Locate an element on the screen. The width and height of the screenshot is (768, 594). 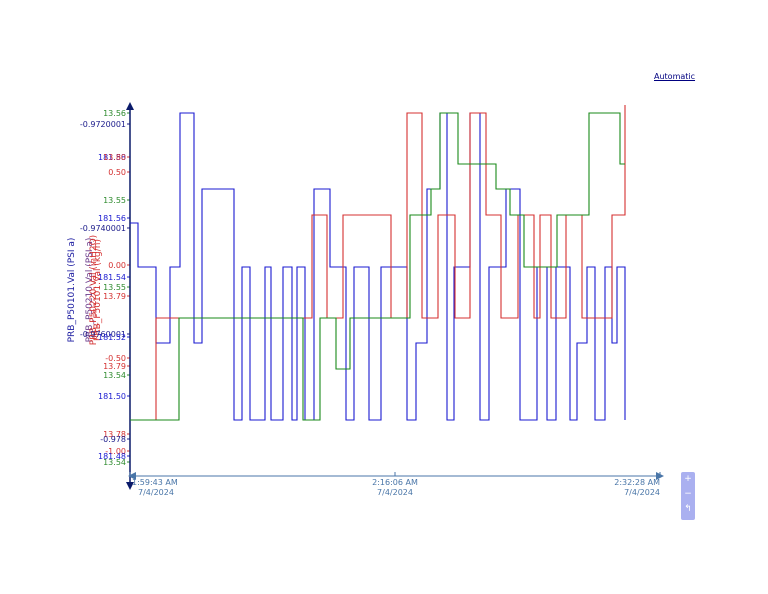
y-axis-arrow-down is located at coordinates (130, 486).